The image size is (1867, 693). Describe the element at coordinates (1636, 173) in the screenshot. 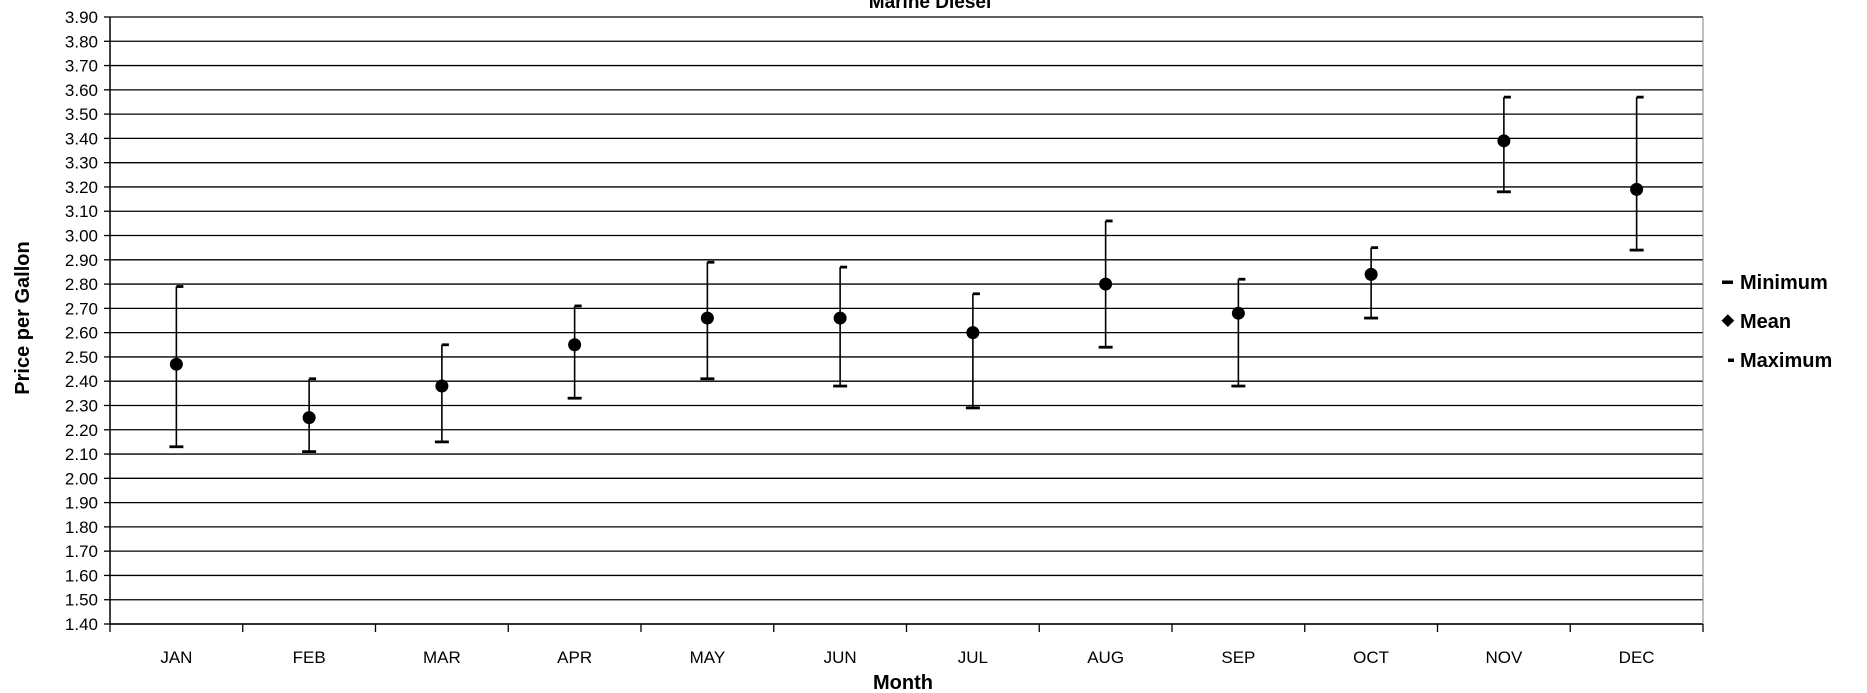

I see `month-range-dec` at that location.